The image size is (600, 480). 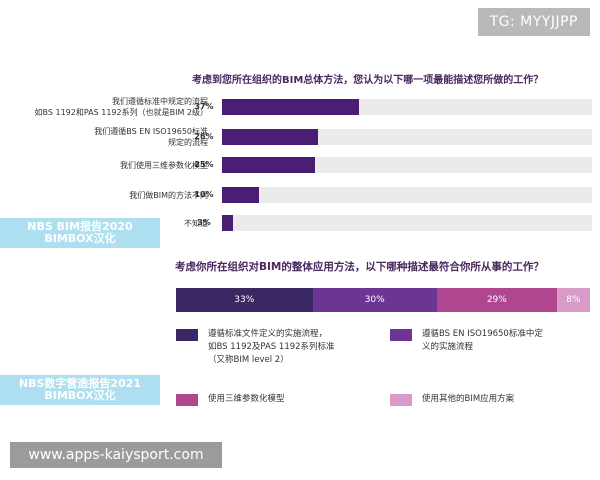 I want to click on watermark-top: NBS BIM报告2020 BIMBOX汉化, so click(x=80, y=233).